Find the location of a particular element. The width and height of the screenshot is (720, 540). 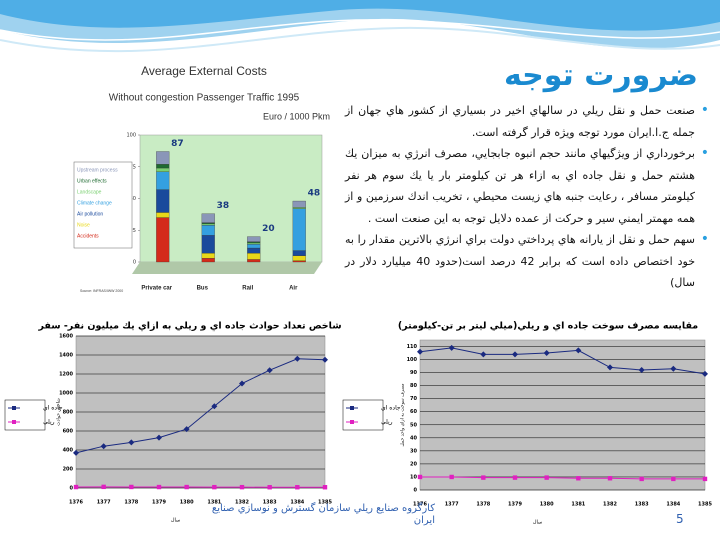

x-tick-label: 1382 is located at coordinates (610, 505).